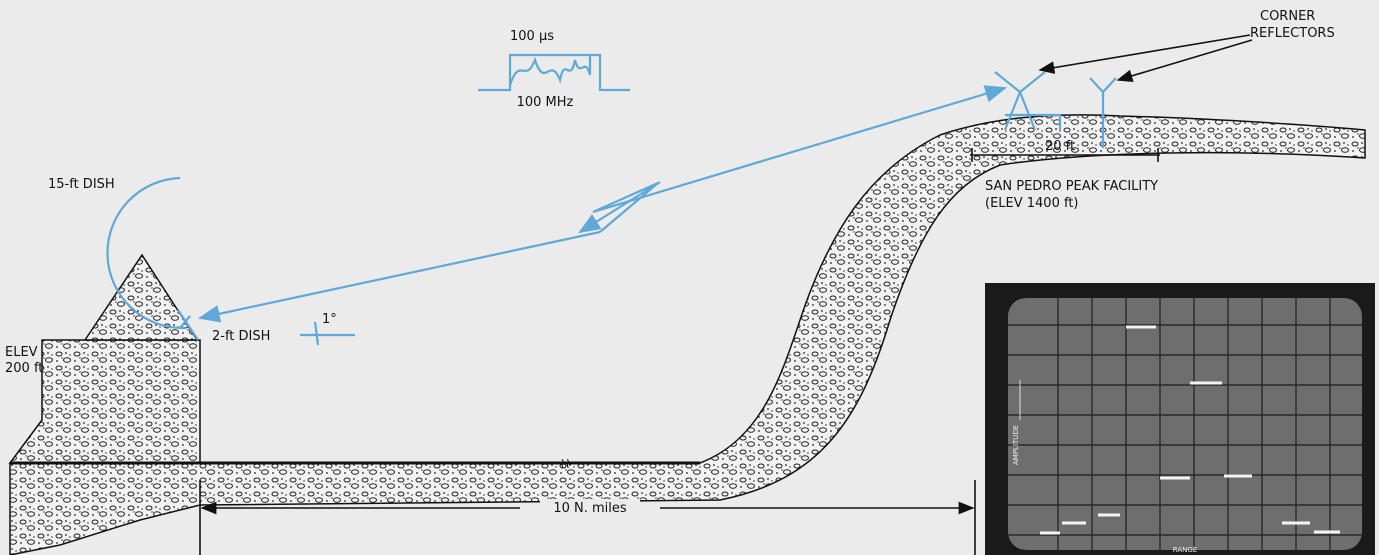 Image resolution: width=1379 pixels, height=555 pixels. What do you see at coordinates (329, 319) in the screenshot?
I see `angle-label: 1°` at bounding box center [329, 319].